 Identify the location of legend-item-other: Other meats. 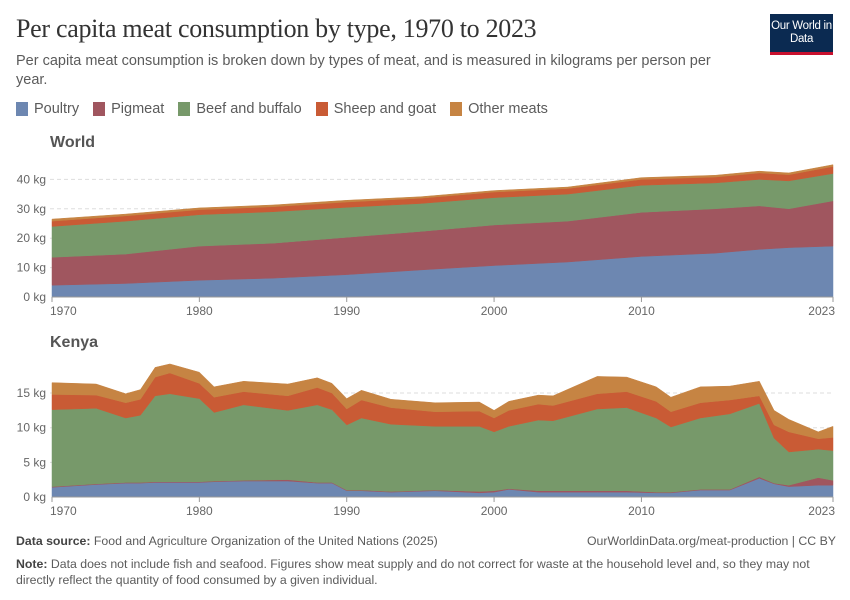
(499, 109).